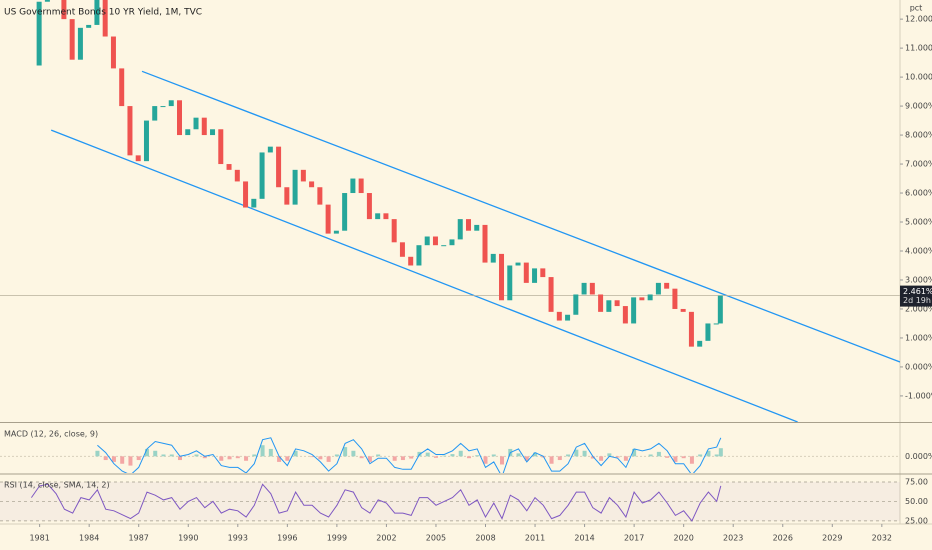 Image resolution: width=932 pixels, height=550 pixels. Describe the element at coordinates (918, 106) in the screenshot. I see `y-tick-label: 9.000%` at that location.